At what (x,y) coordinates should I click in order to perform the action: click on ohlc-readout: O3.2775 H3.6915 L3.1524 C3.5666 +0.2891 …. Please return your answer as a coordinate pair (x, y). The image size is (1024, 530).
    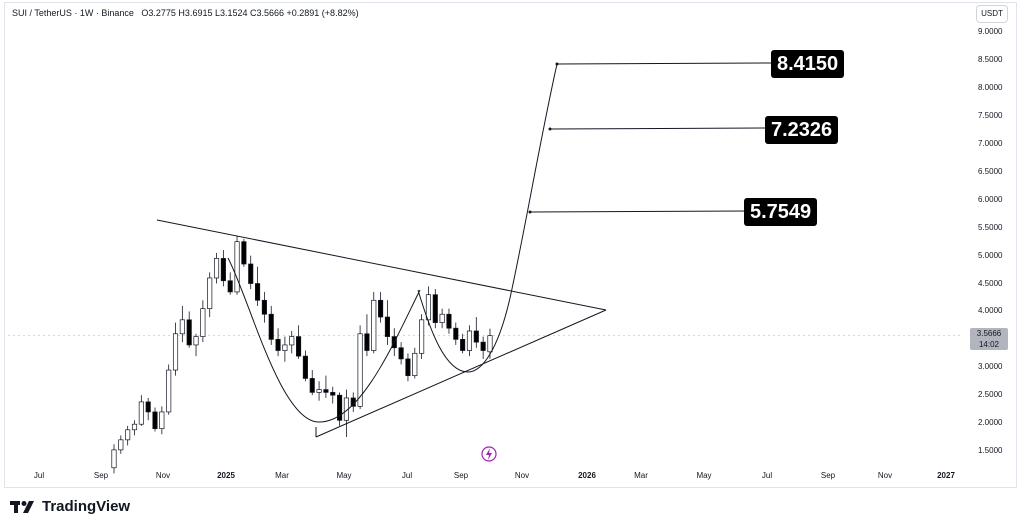
    Looking at the image, I should click on (250, 13).